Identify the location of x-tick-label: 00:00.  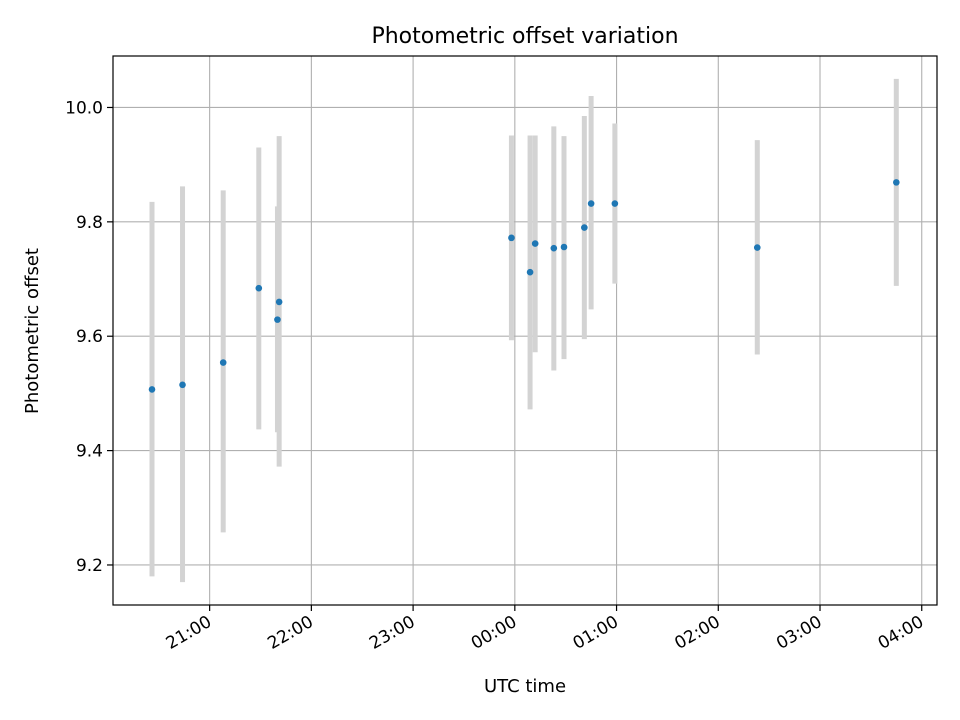
(494, 633).